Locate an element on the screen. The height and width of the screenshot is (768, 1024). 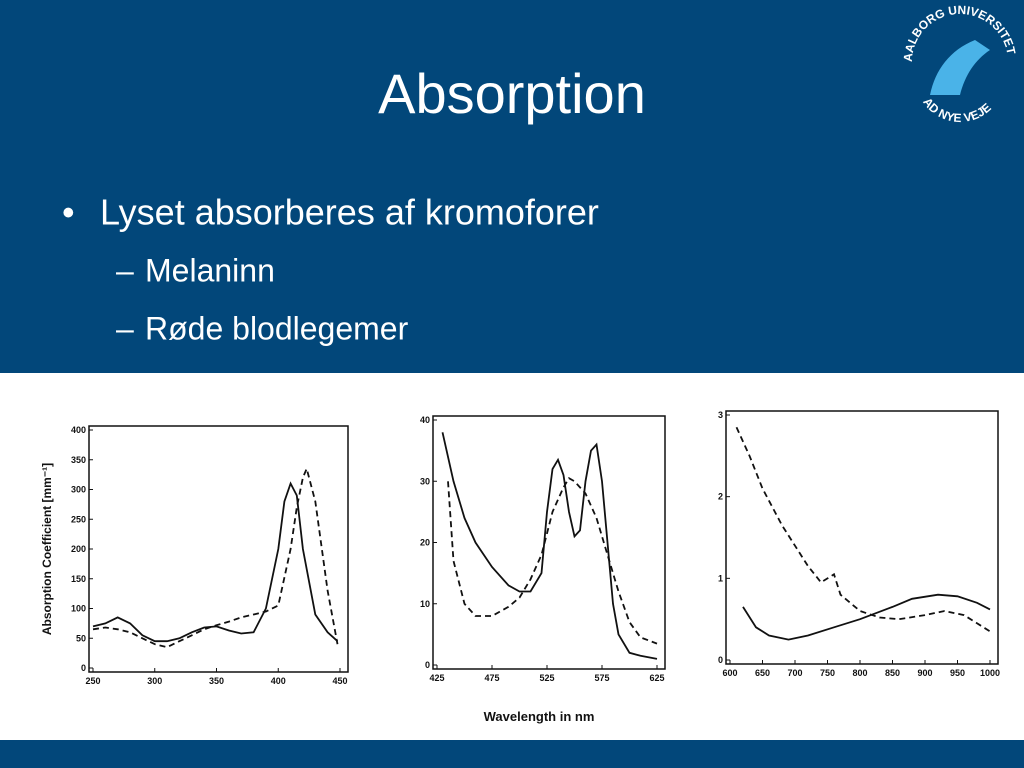
plot-frame is located at coordinates (862, 537).